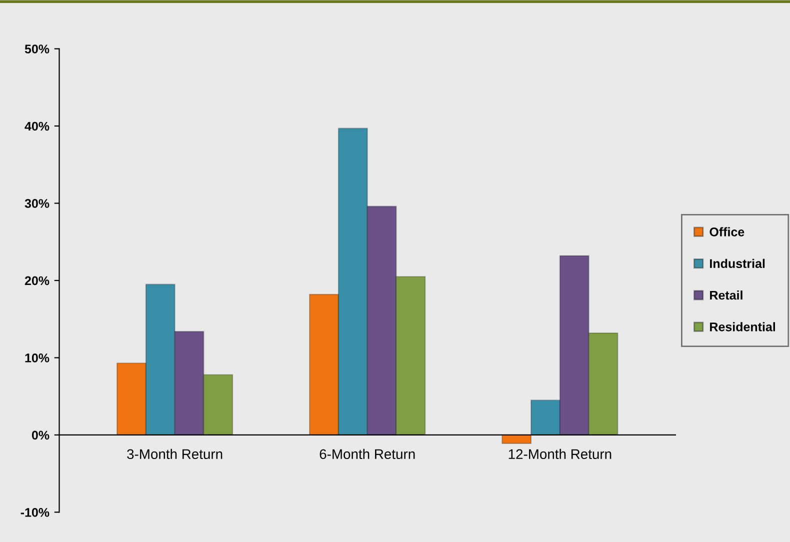 This screenshot has width=790, height=542. Describe the element at coordinates (37, 49) in the screenshot. I see `y-tick-label: 50%` at that location.